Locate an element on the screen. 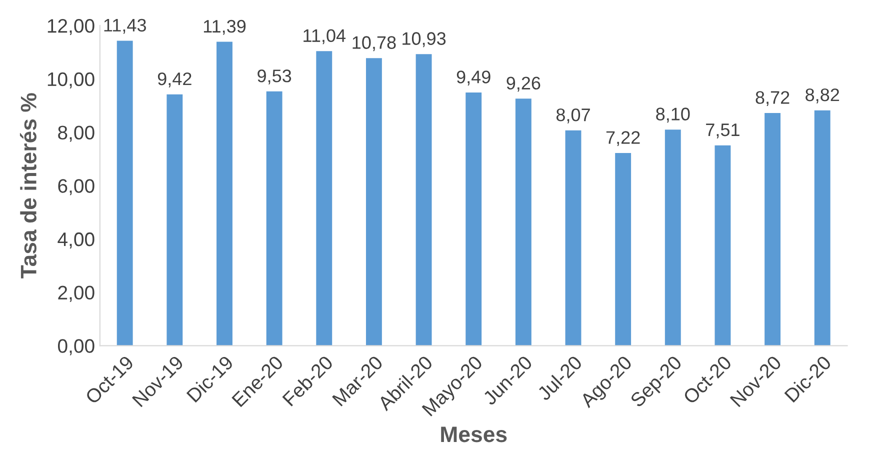 This screenshot has width=869, height=464. y-axis-title: Tasa de interés % is located at coordinates (28, 185).